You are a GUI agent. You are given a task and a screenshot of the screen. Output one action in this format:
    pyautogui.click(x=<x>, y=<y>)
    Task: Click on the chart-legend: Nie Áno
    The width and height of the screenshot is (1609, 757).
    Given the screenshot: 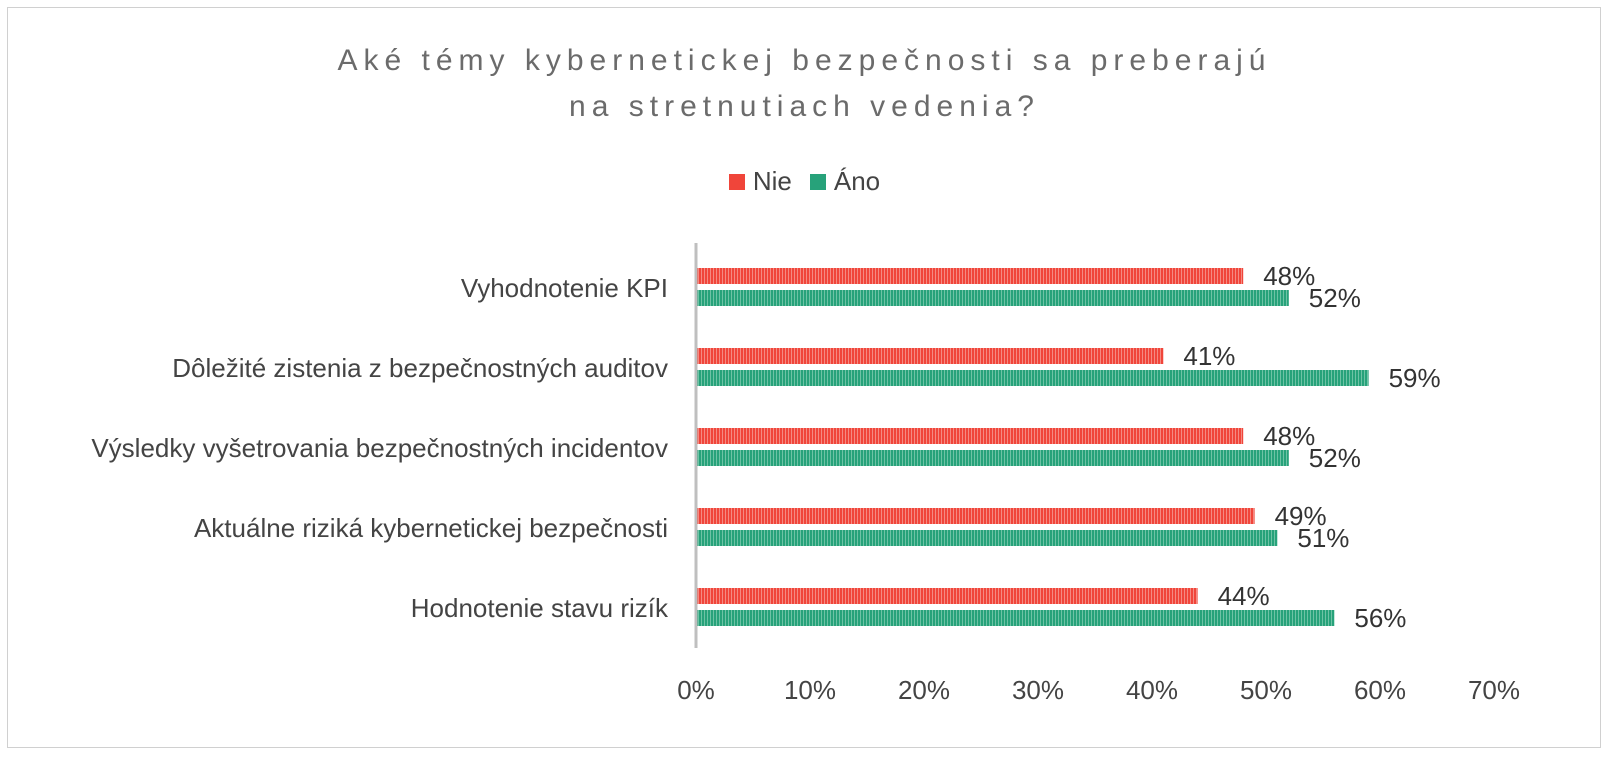 What is the action you would take?
    pyautogui.click(x=804, y=181)
    